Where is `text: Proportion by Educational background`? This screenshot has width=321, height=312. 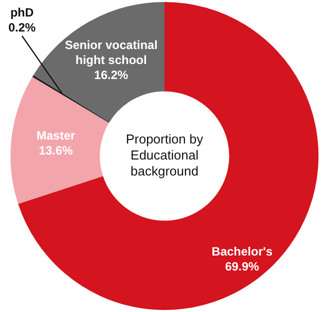 text: Proportion by Educational background is located at coordinates (165, 155).